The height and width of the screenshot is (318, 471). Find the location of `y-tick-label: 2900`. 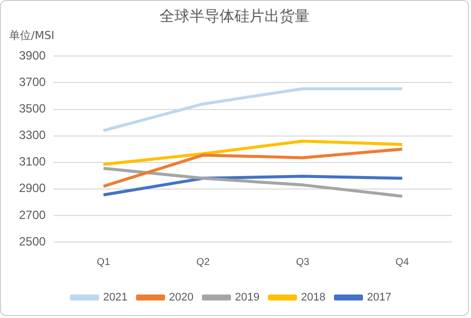

y-tick-label: 2900 is located at coordinates (32, 188).